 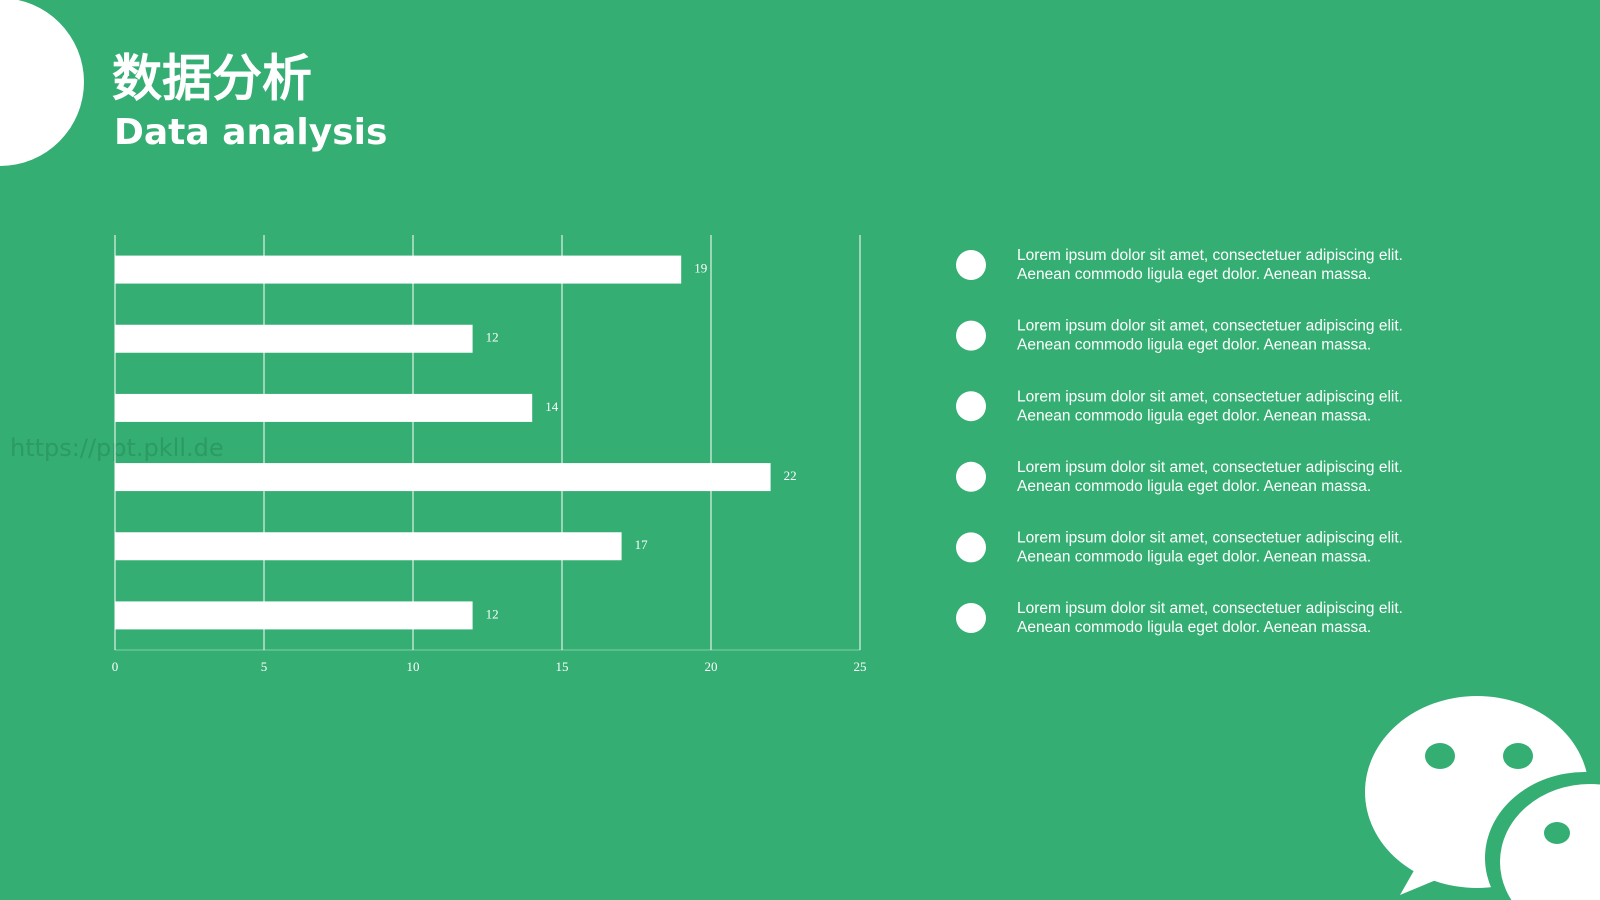 What do you see at coordinates (1482, 798) in the screenshot?
I see `wechat-logo` at bounding box center [1482, 798].